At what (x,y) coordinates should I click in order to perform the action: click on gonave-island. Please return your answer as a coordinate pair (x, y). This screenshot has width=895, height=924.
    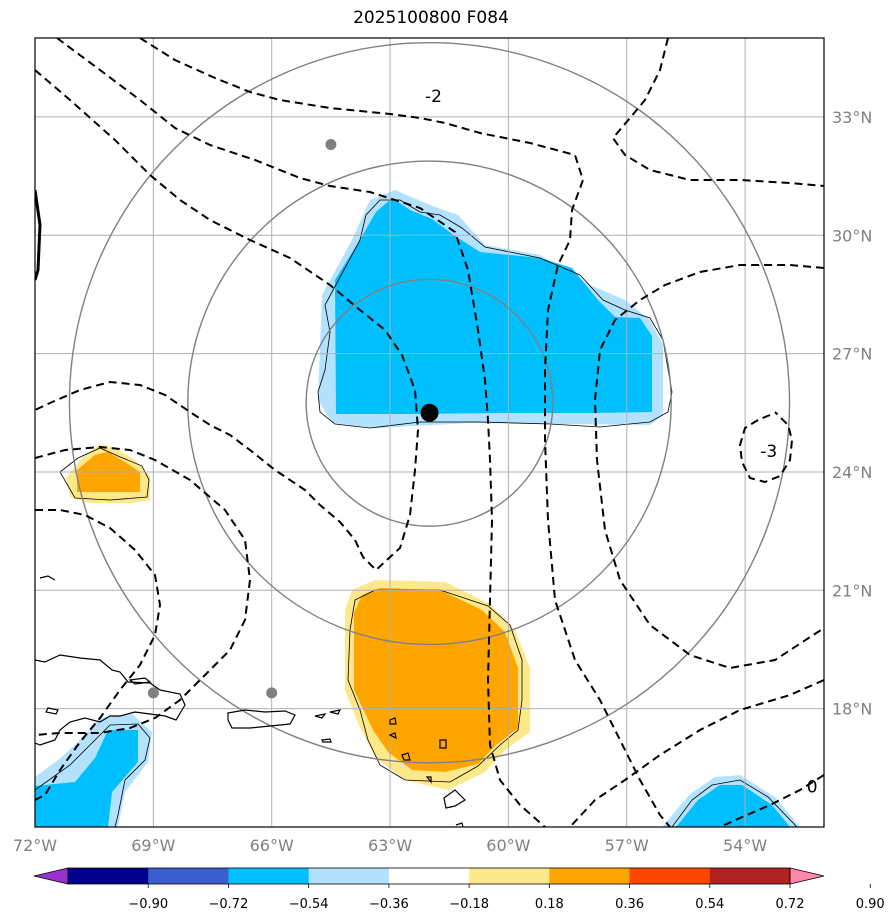
    Looking at the image, I should click on (52, 711).